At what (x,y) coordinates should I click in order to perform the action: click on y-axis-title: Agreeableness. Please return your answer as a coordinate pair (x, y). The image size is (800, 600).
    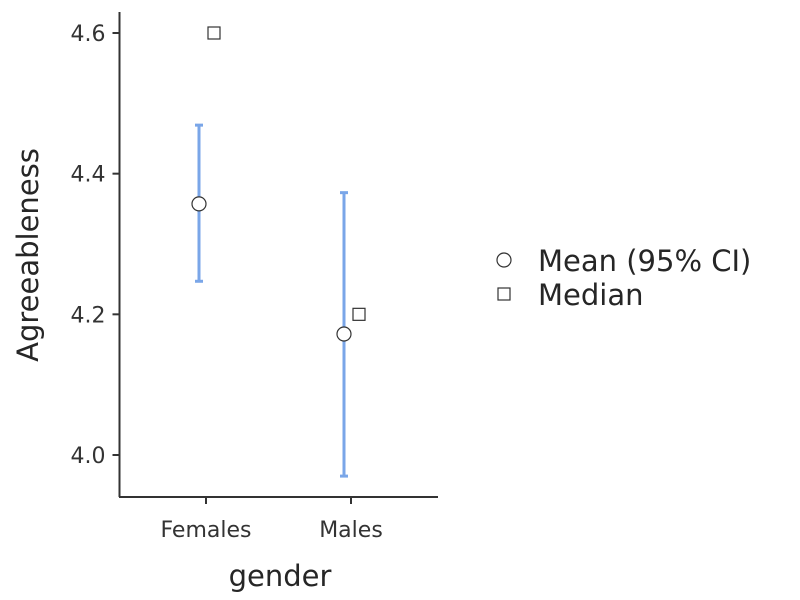
    Looking at the image, I should click on (28, 255).